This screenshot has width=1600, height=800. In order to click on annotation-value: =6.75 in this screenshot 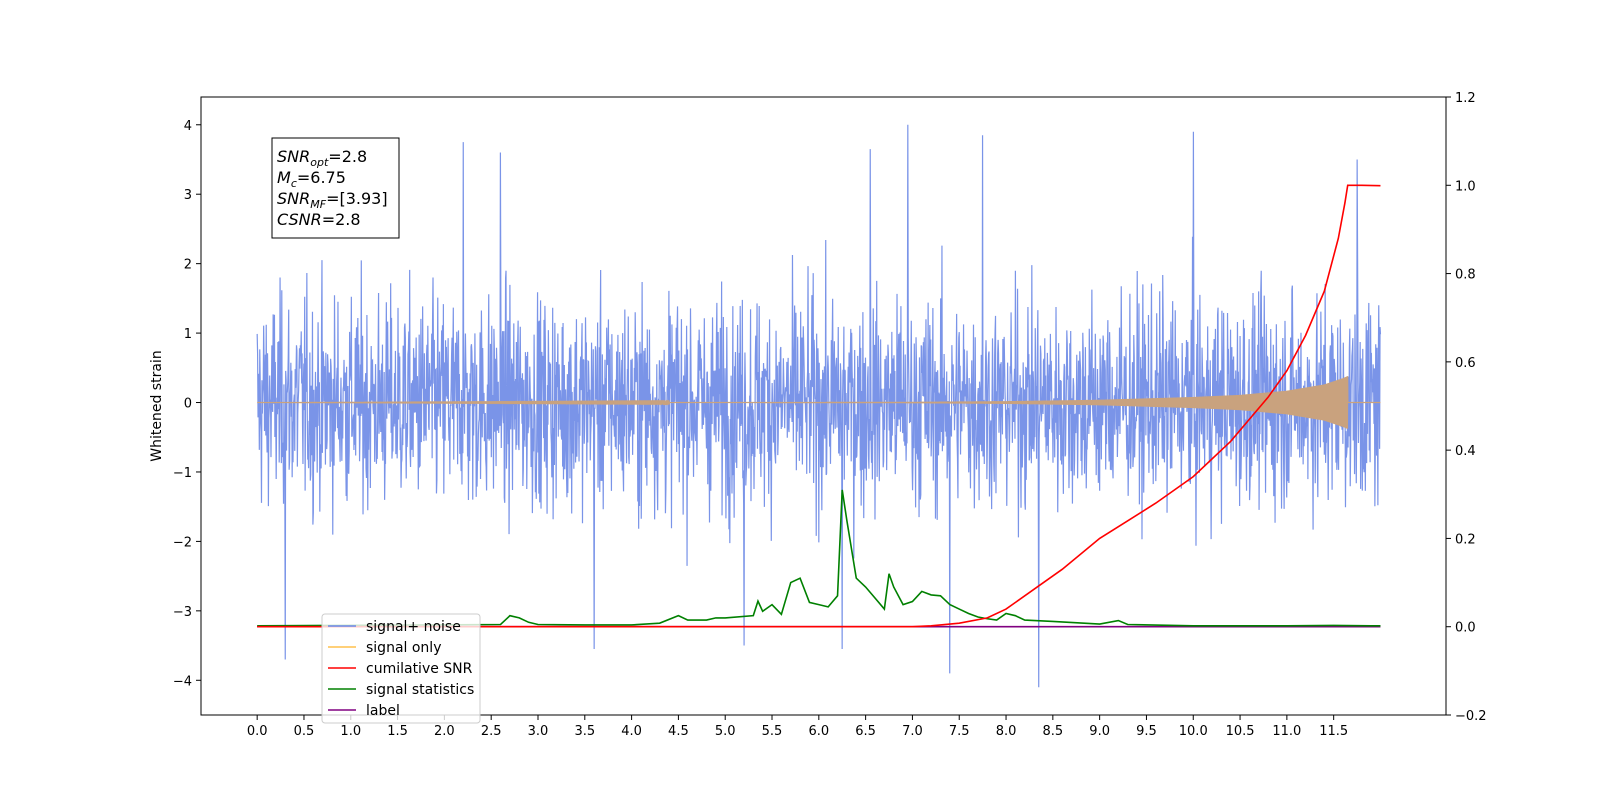, I will do `click(321, 177)`.